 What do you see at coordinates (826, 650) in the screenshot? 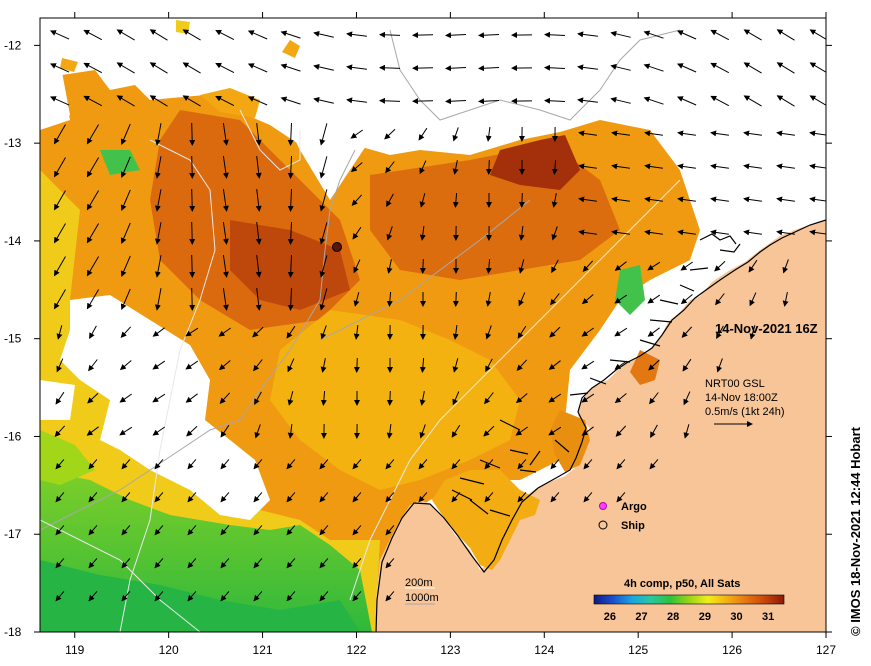
I see `x-tick-label: 127` at bounding box center [826, 650].